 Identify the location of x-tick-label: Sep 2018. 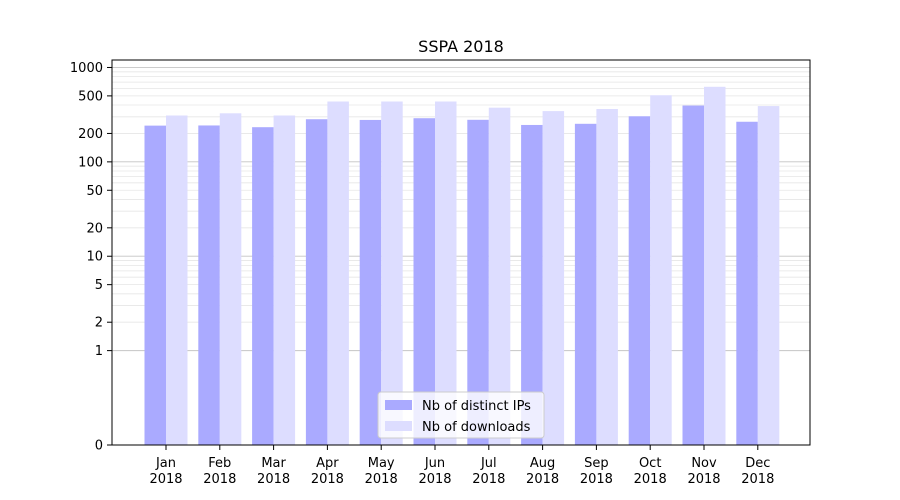
(596, 471).